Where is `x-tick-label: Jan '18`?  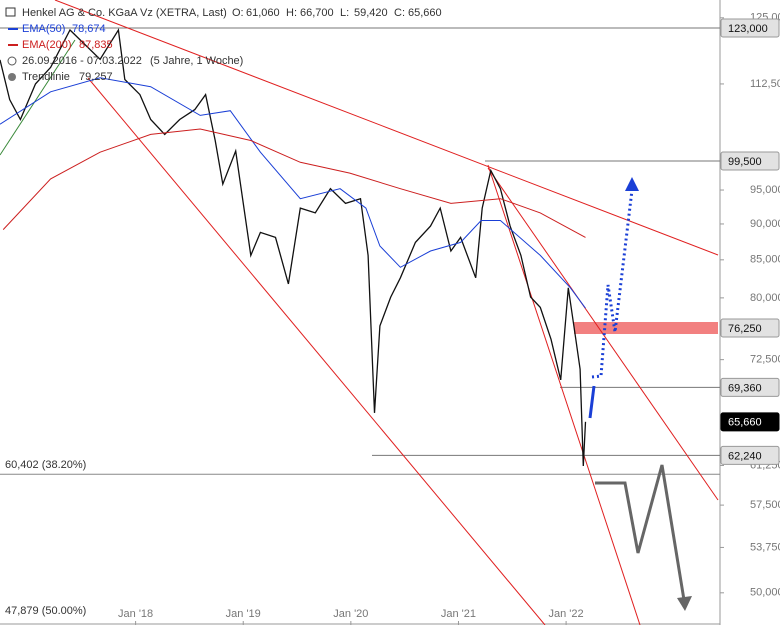
x-tick-label: Jan '18 is located at coordinates (135, 614).